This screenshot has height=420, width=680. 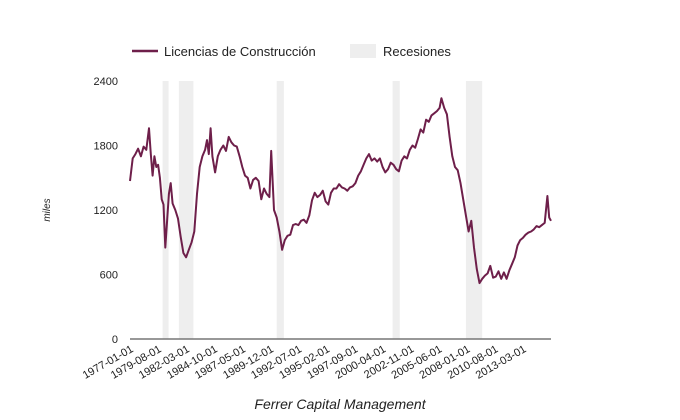 I want to click on legend-label-series: Licencias de Construcción, so click(x=240, y=51).